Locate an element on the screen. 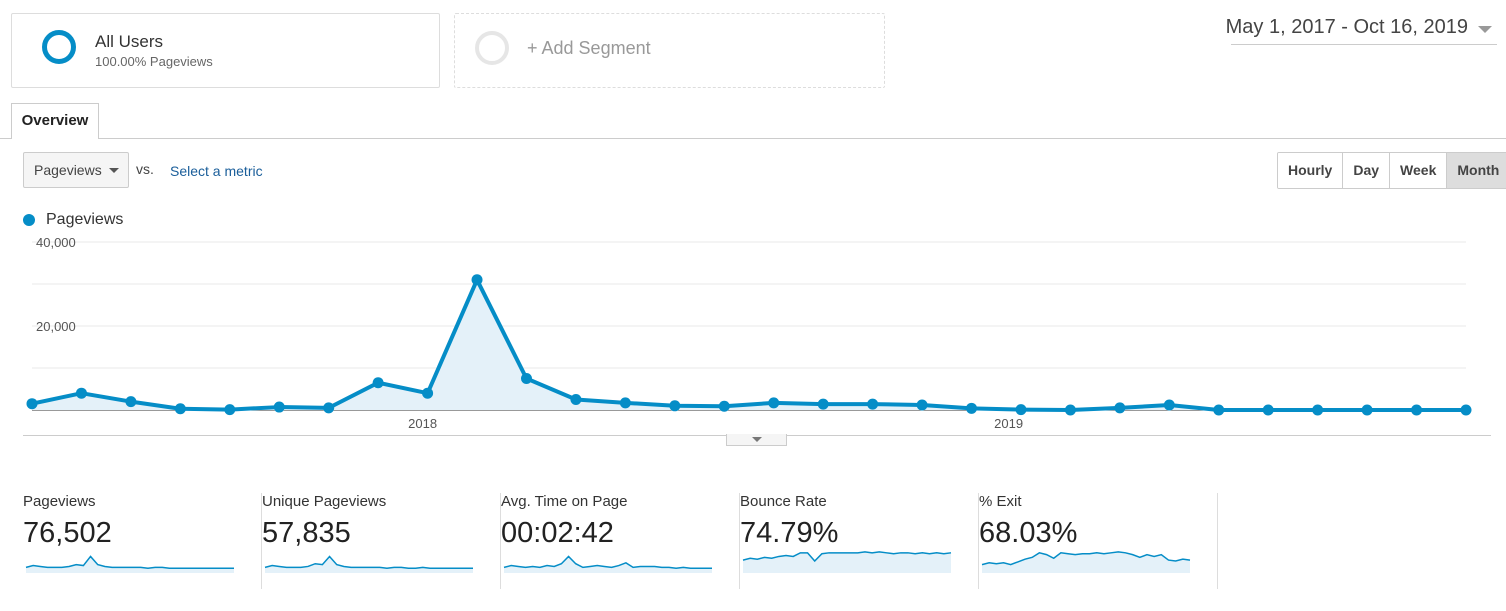  scorecard-unique-pageviews: Unique Pageviews 57,835 is located at coordinates (381, 541).